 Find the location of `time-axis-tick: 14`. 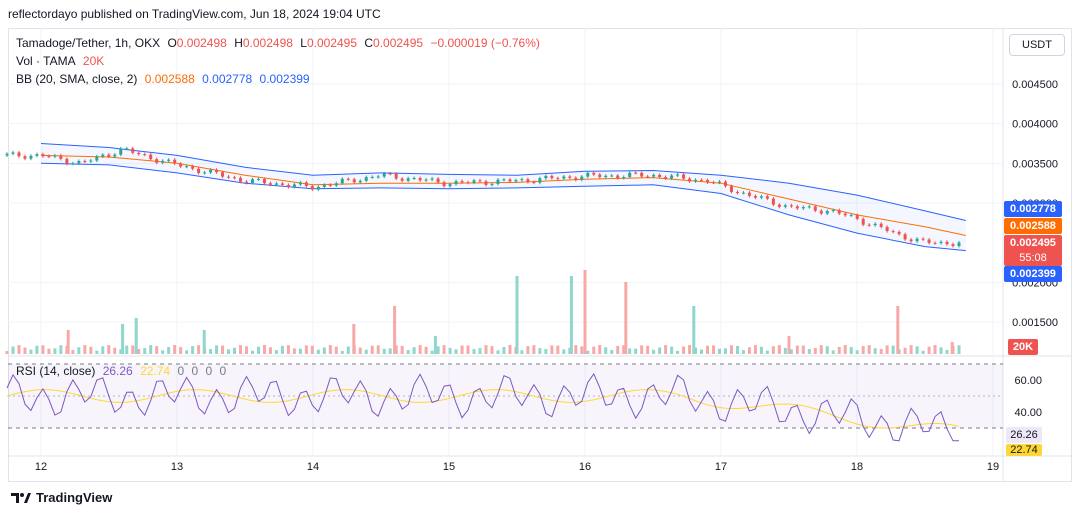

time-axis-tick: 14 is located at coordinates (313, 467).